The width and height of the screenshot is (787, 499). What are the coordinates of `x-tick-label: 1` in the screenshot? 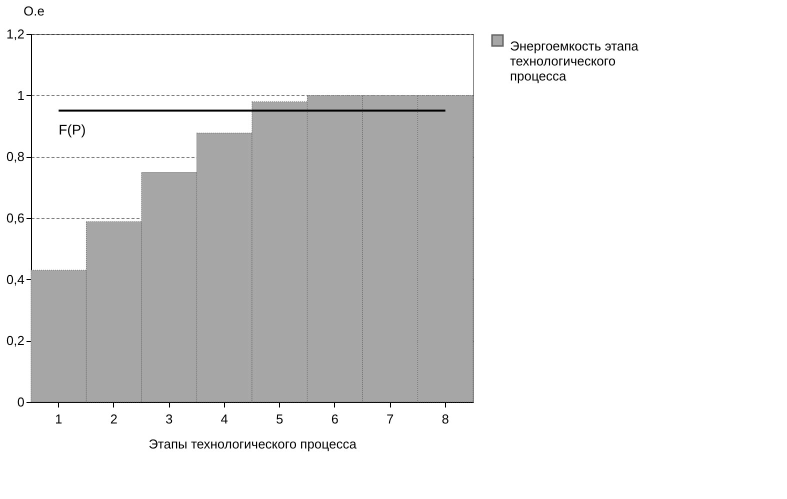 It's located at (58, 419).